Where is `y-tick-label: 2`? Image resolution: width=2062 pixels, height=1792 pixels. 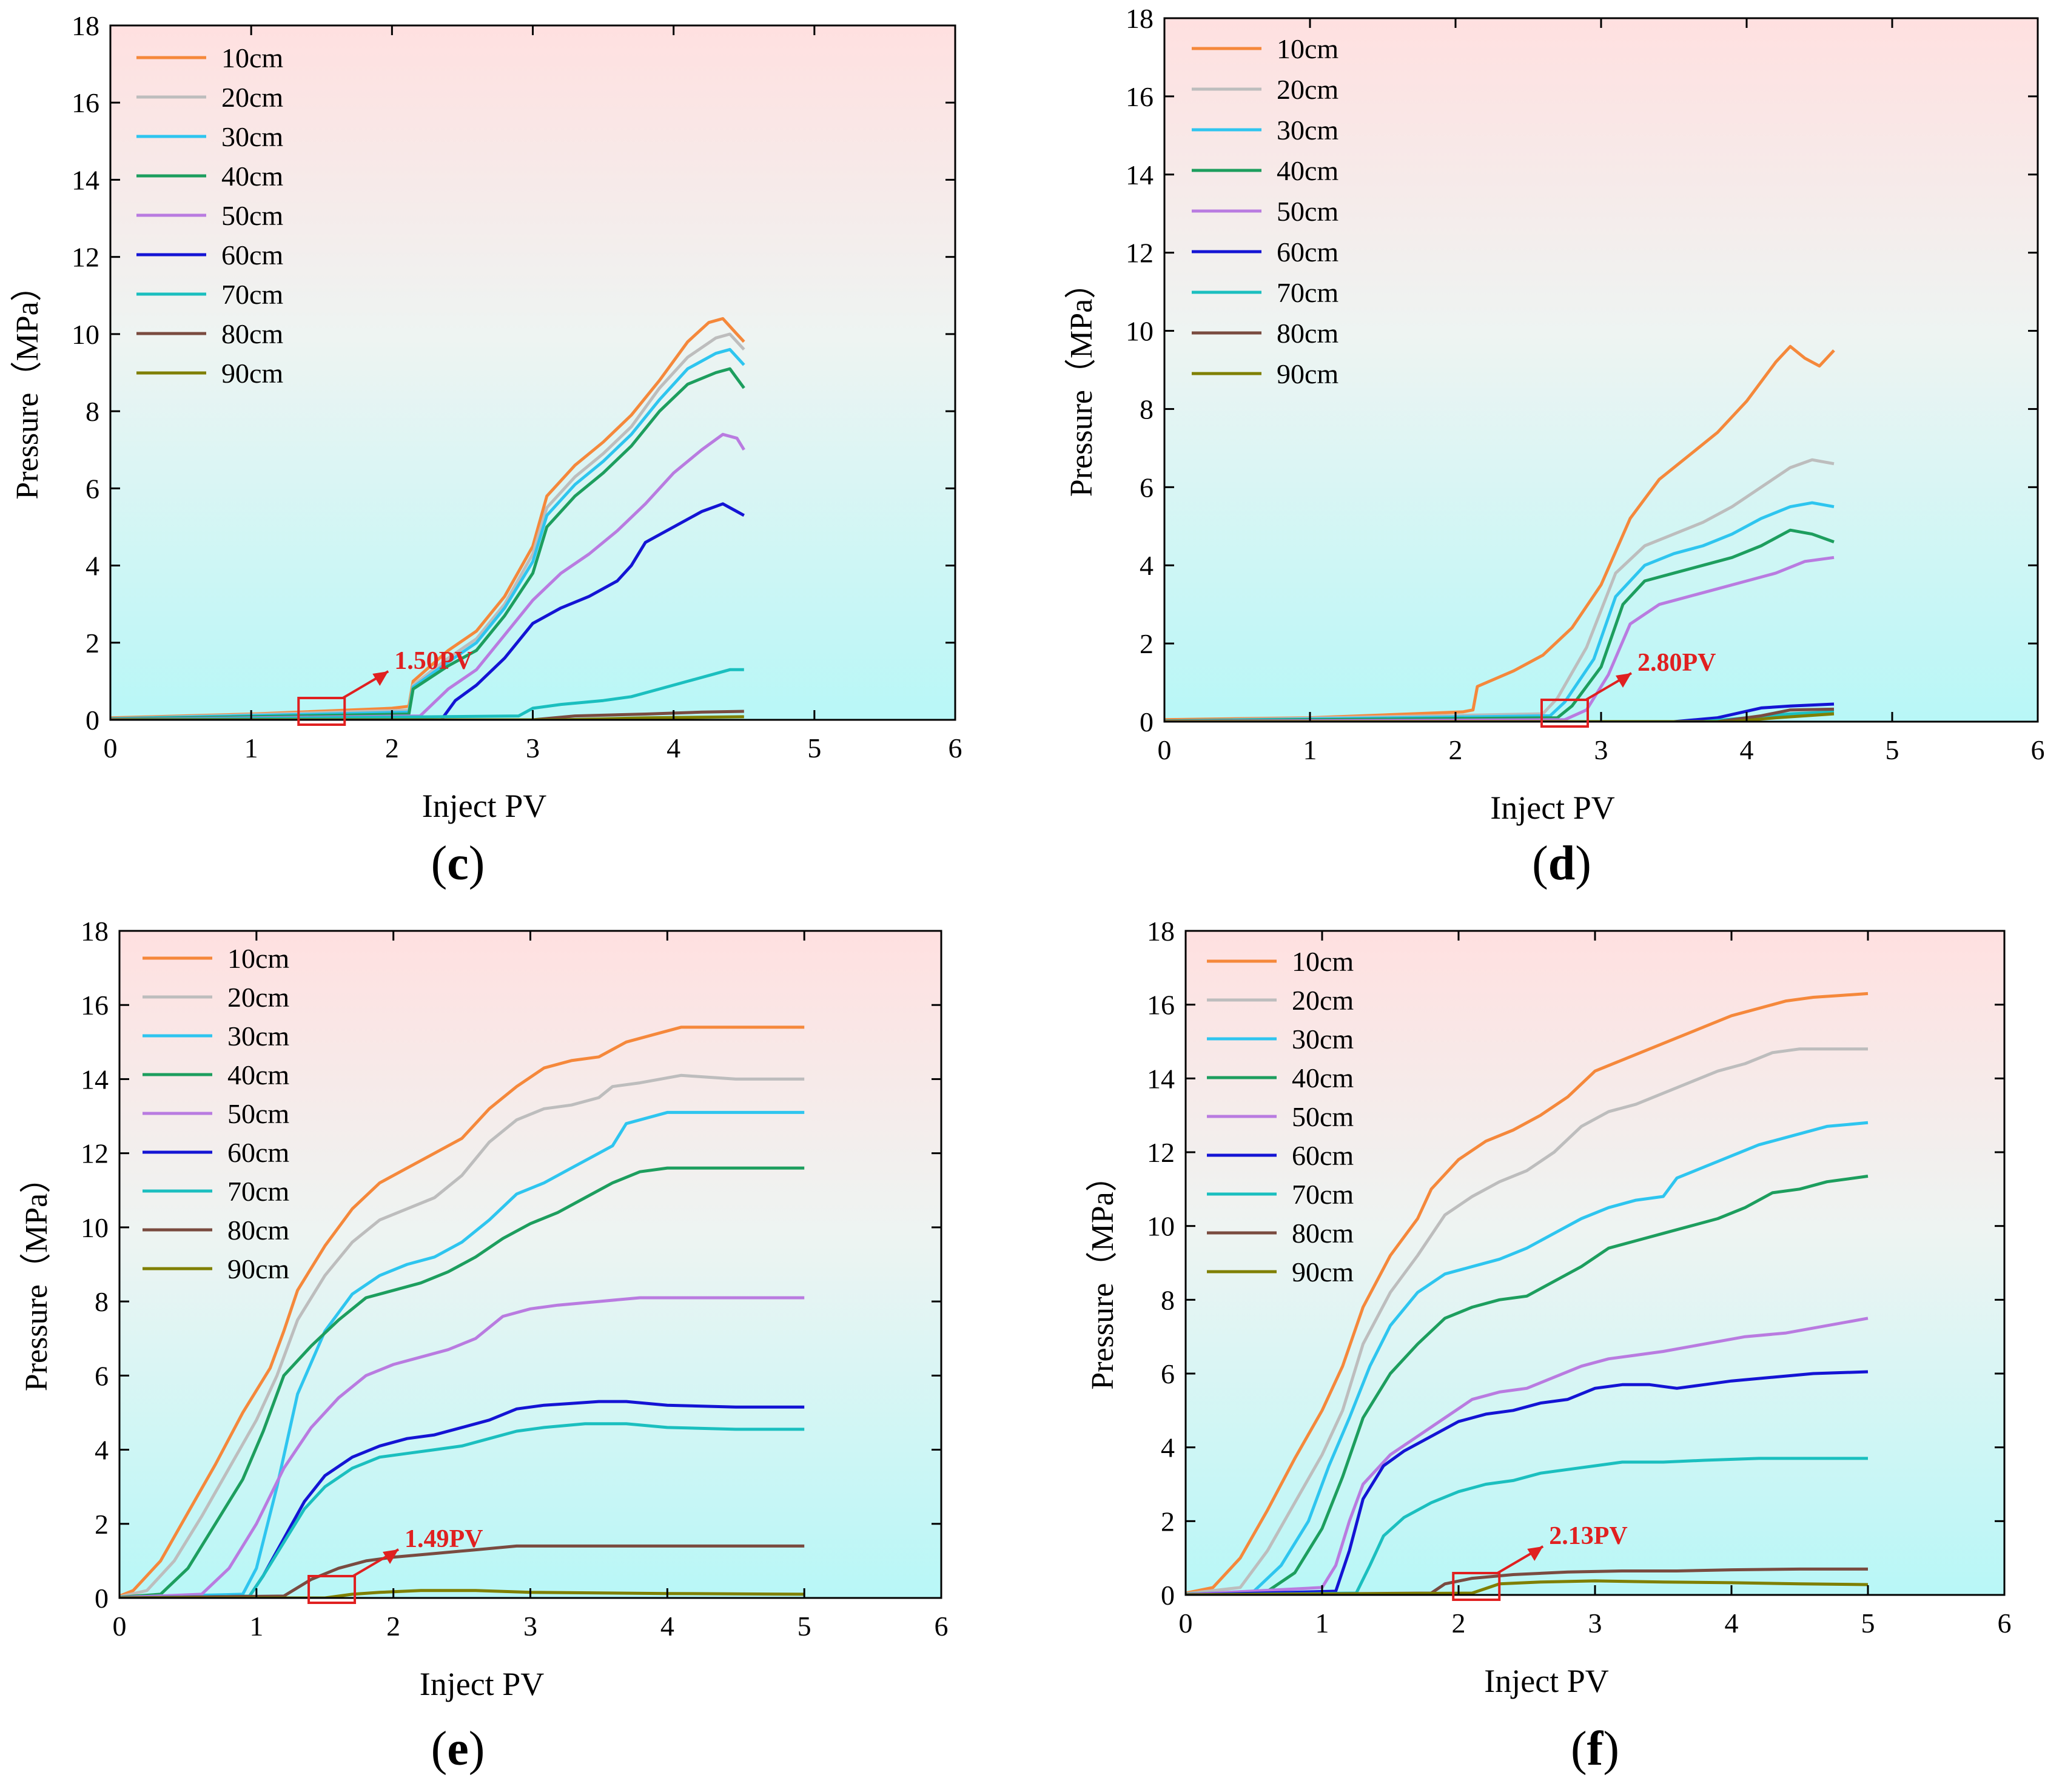 y-tick-label: 2 is located at coordinates (102, 1525).